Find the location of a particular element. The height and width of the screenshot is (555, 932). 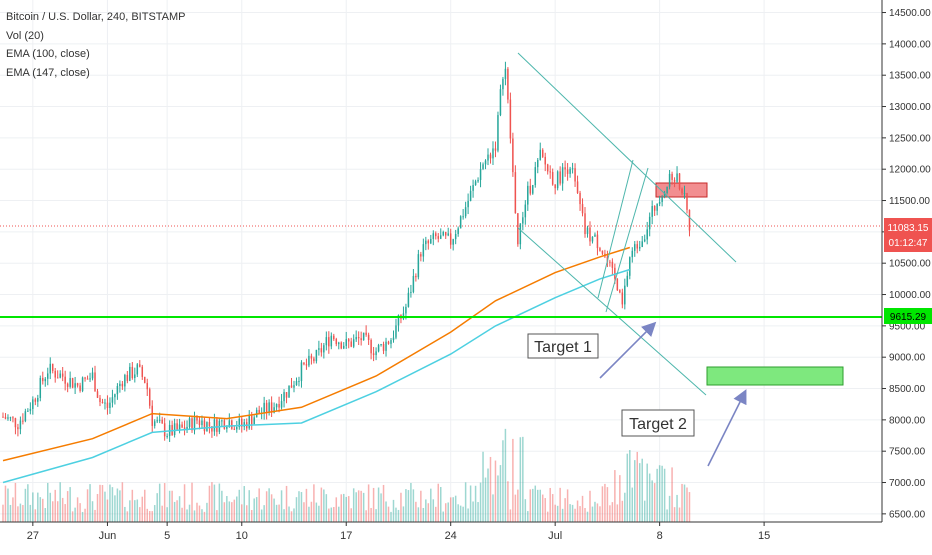

legend-ema-fast: EMA (100, close) is located at coordinates (48, 54).